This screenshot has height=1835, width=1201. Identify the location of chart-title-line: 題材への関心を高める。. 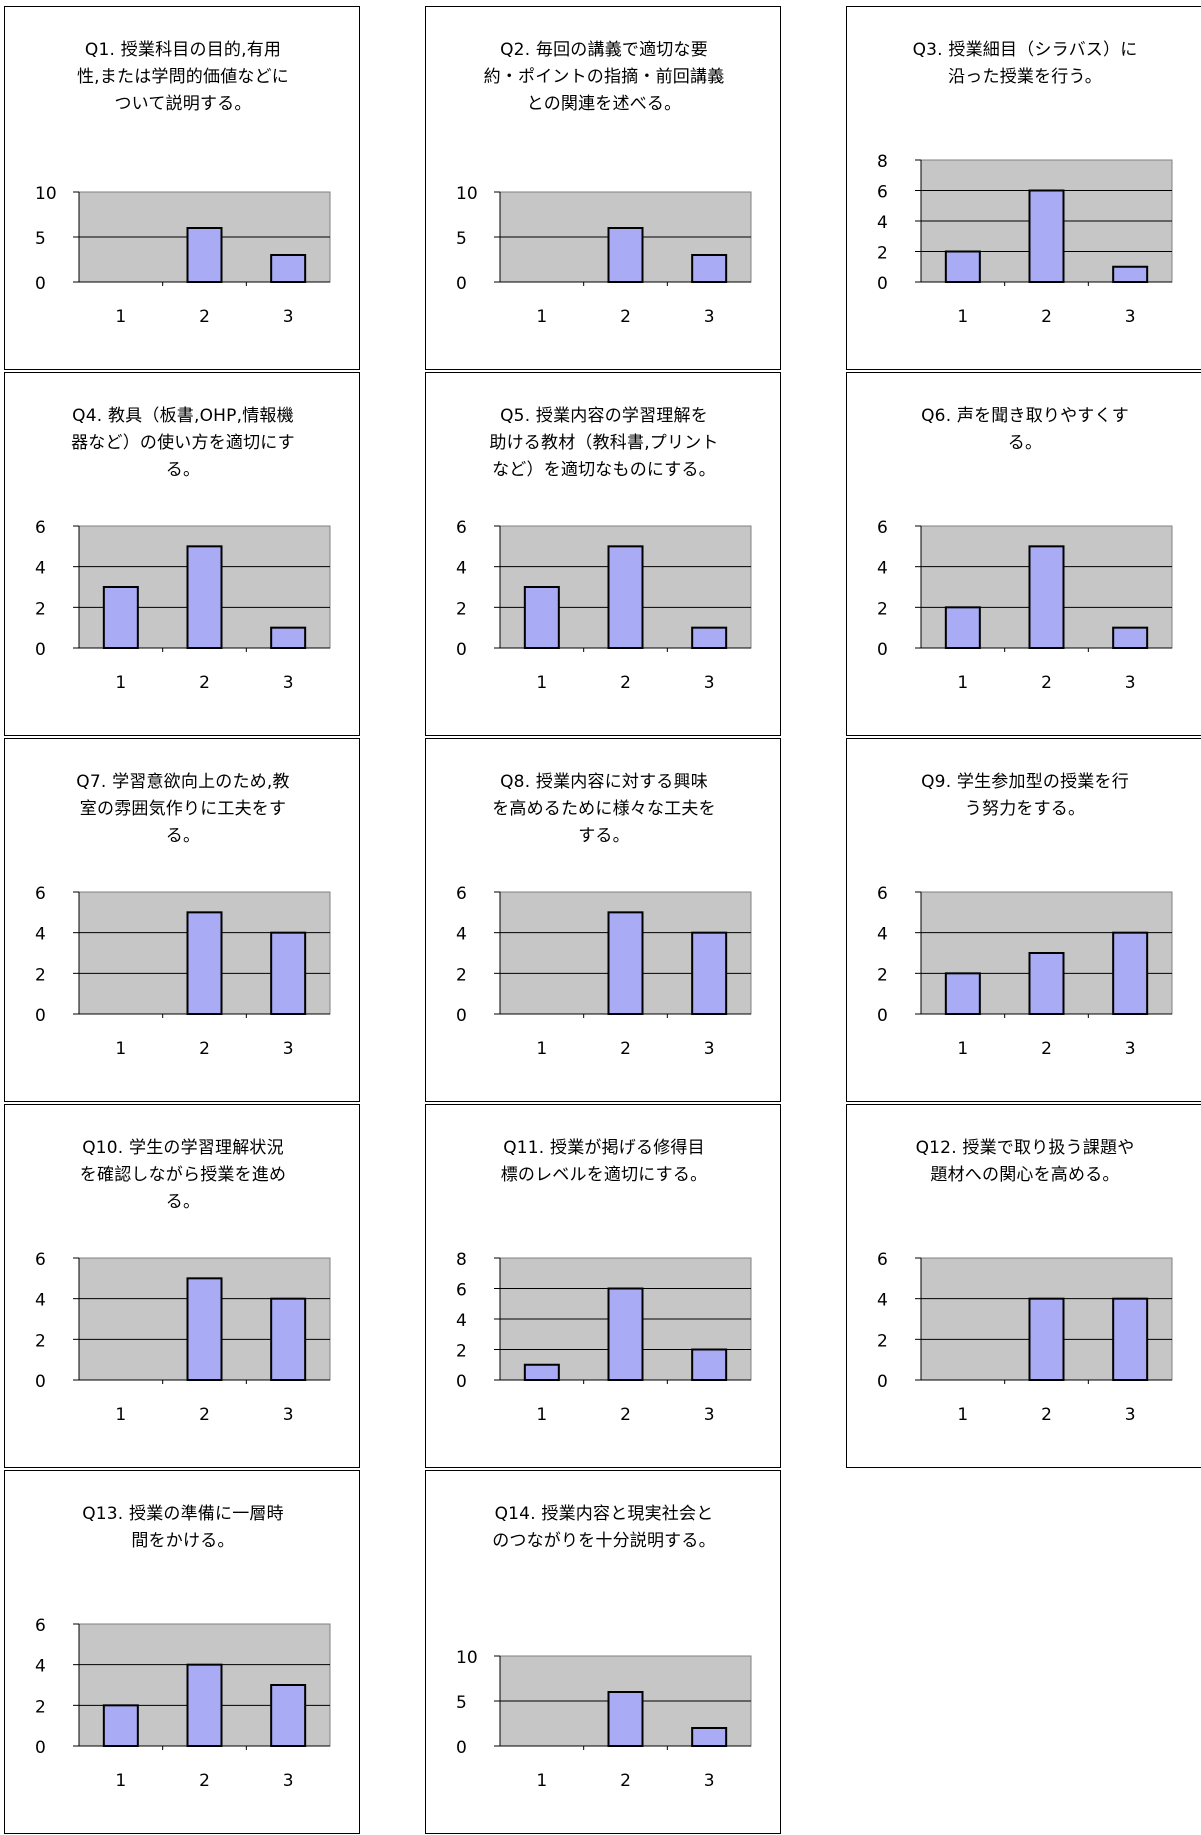
(1025, 1175).